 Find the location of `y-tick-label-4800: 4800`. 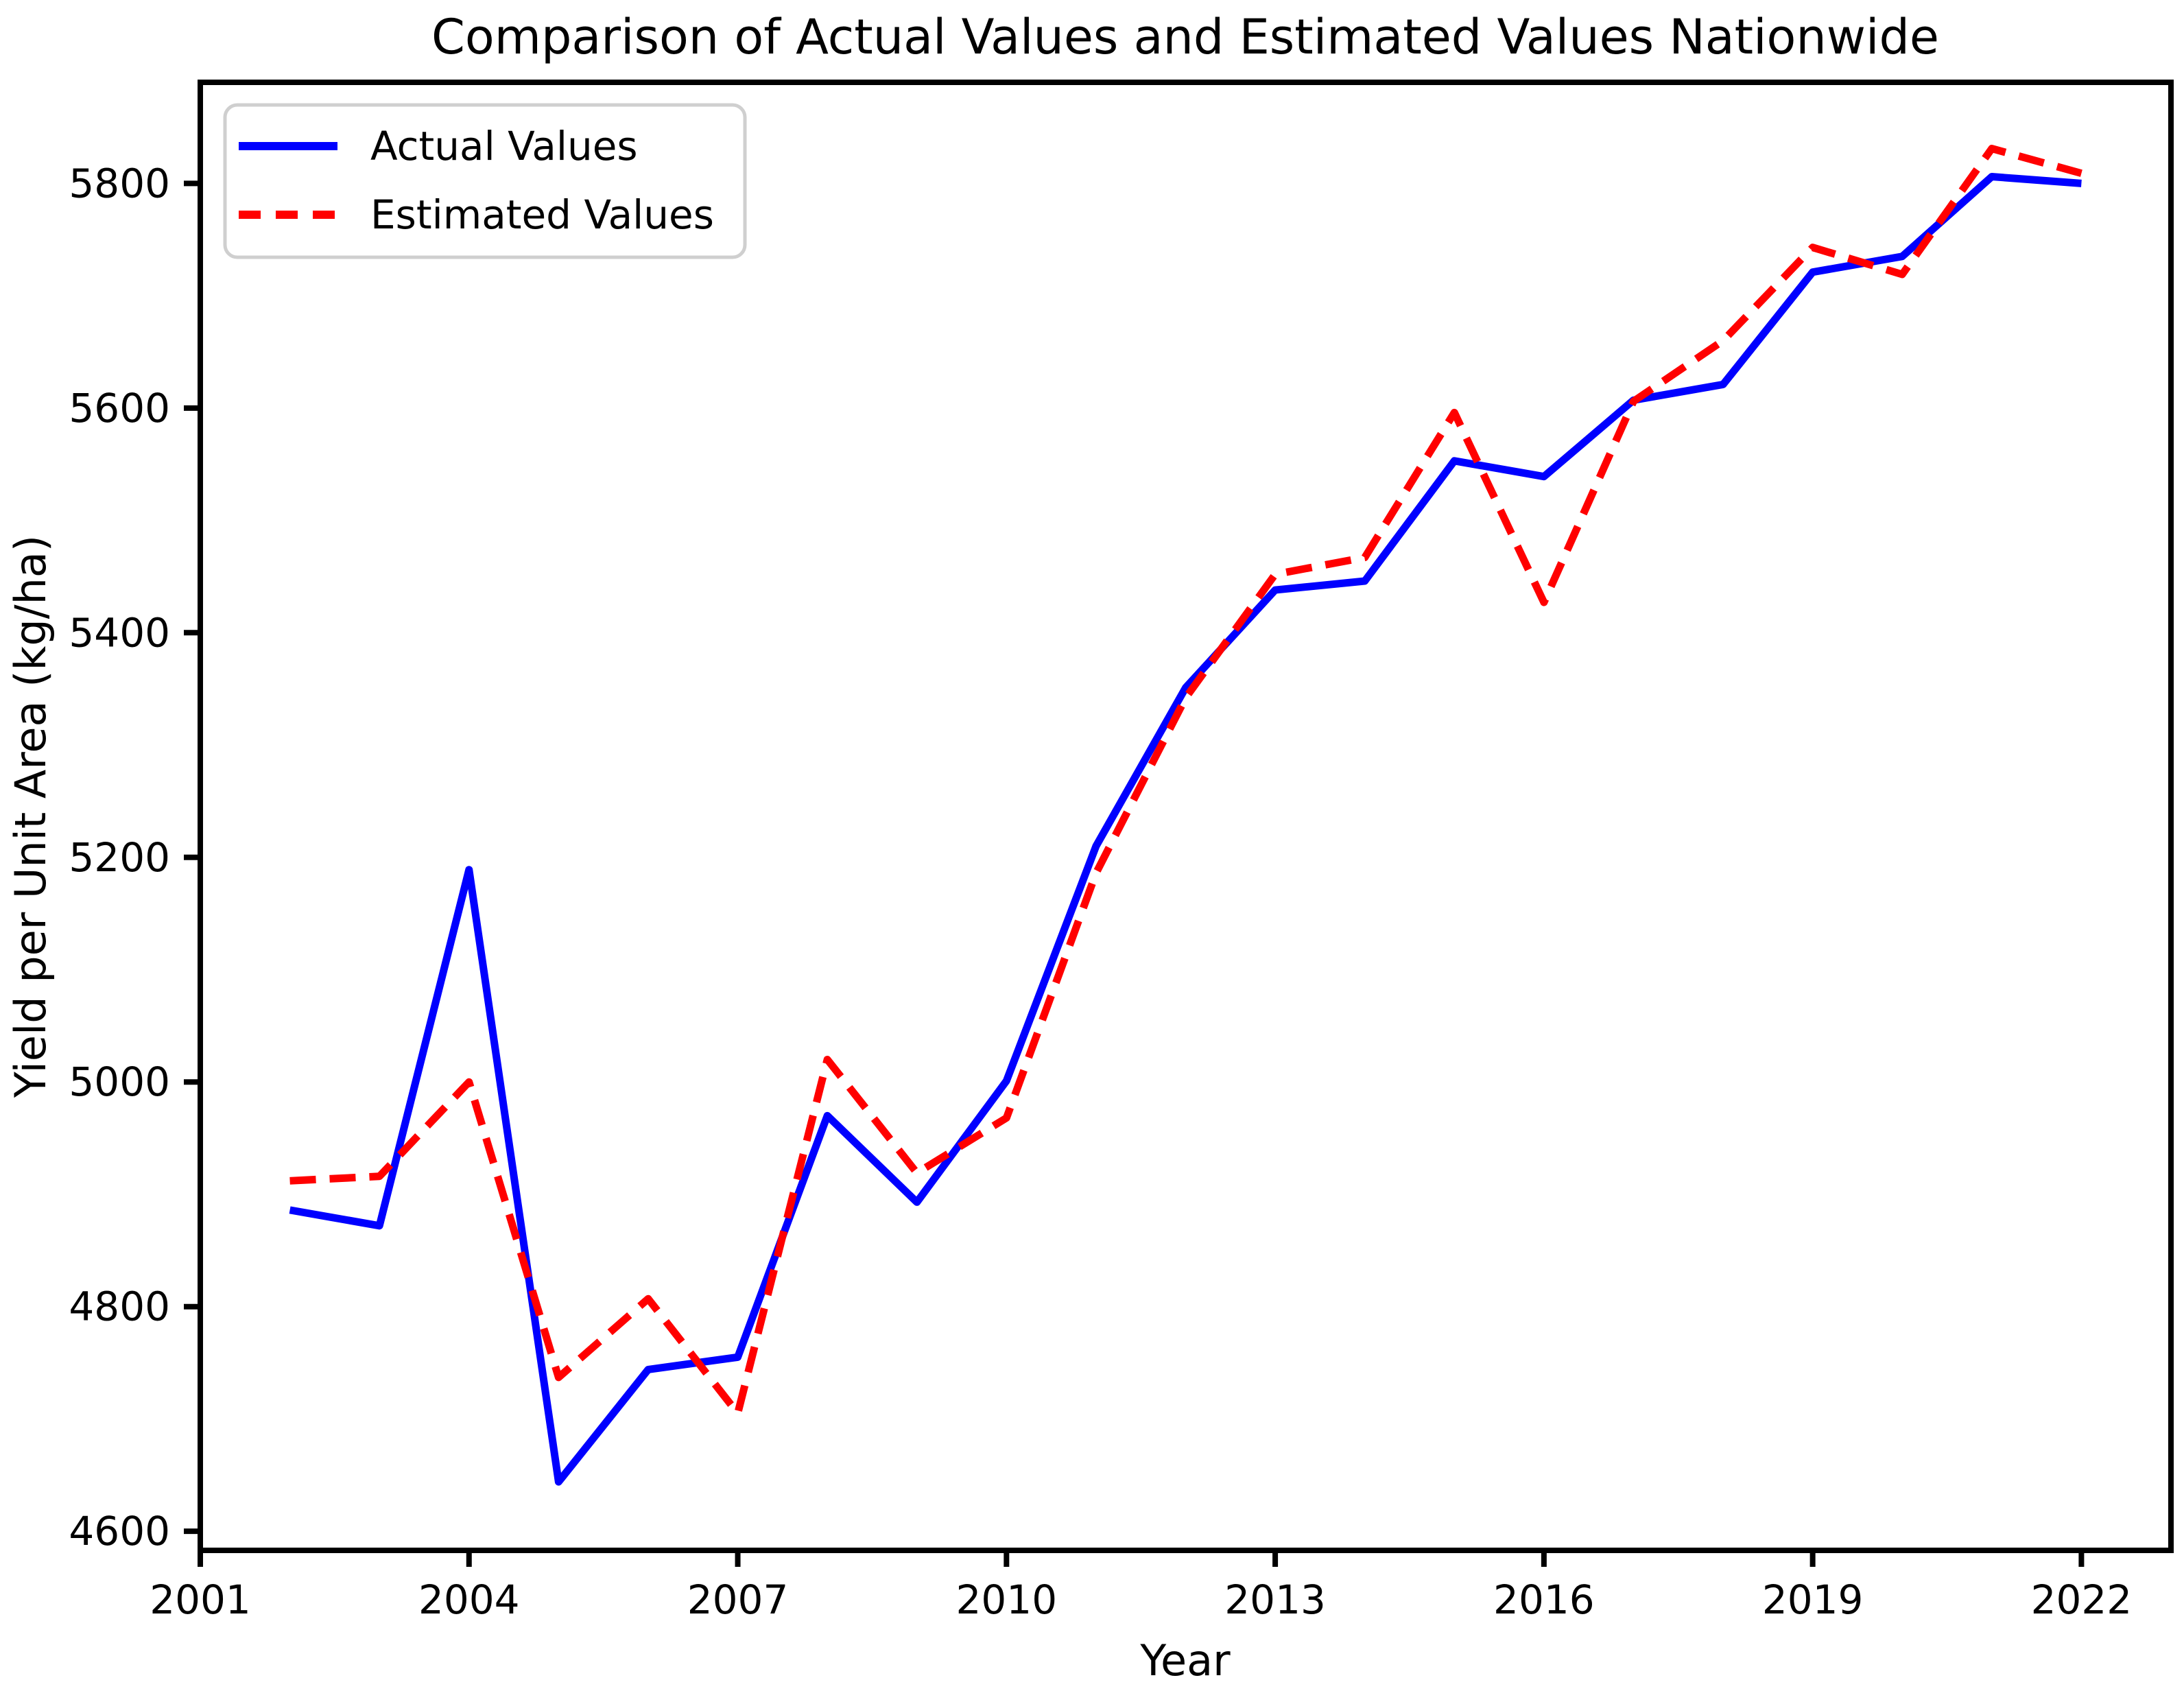

y-tick-label-4800: 4800 is located at coordinates (119, 1307).